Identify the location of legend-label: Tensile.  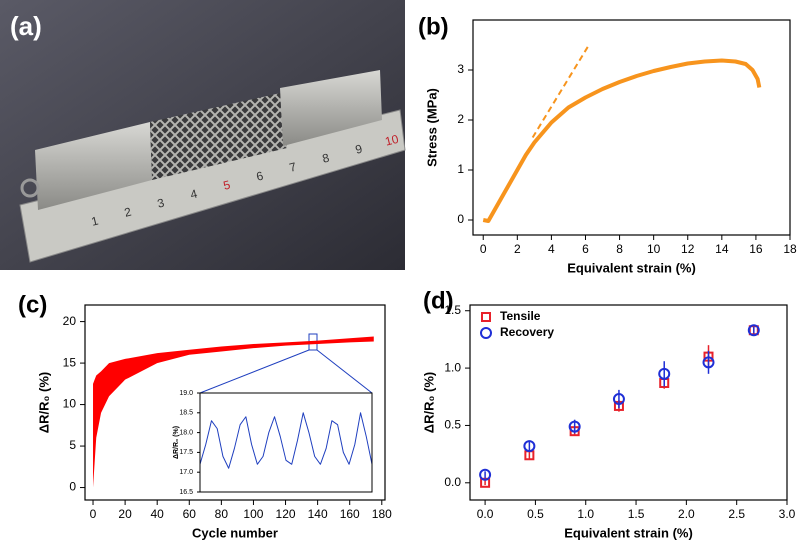
(520, 316).